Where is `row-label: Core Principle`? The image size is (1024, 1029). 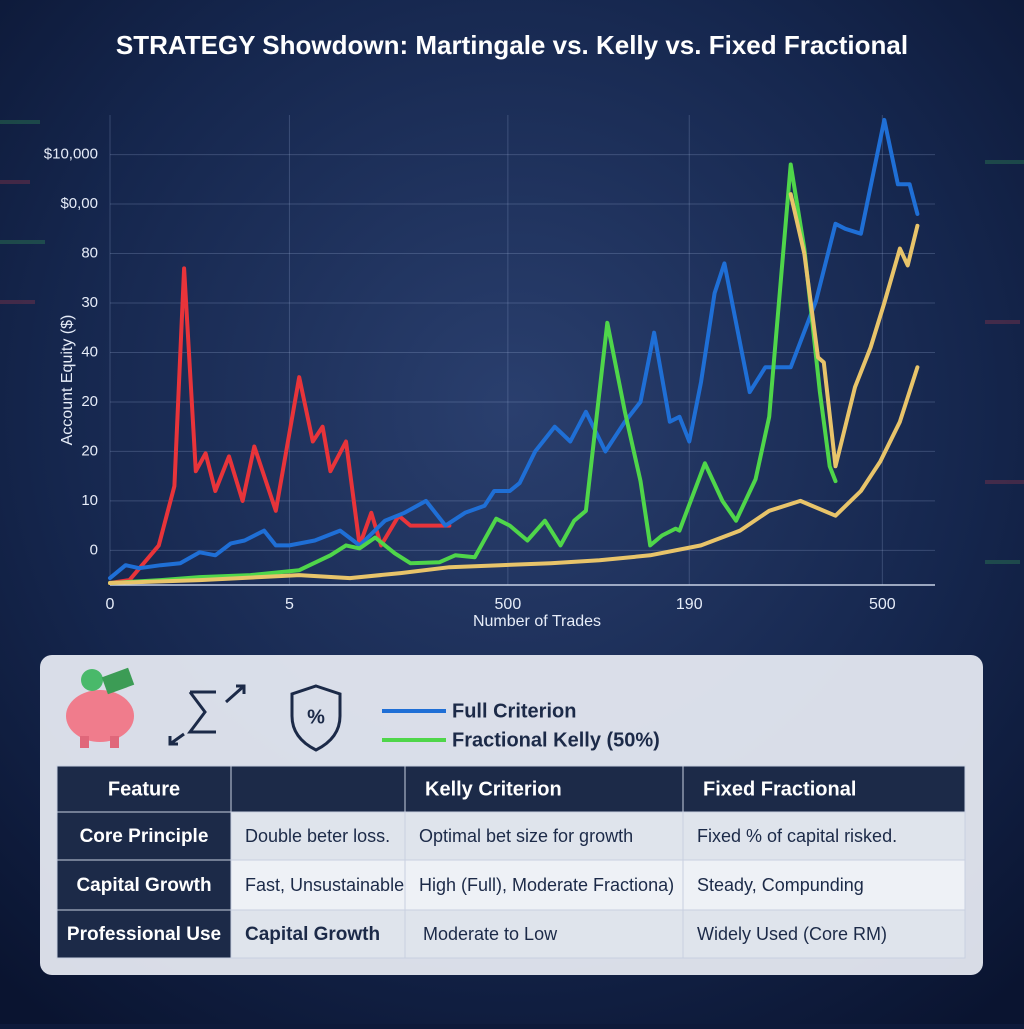
row-label: Core Principle is located at coordinates (144, 836).